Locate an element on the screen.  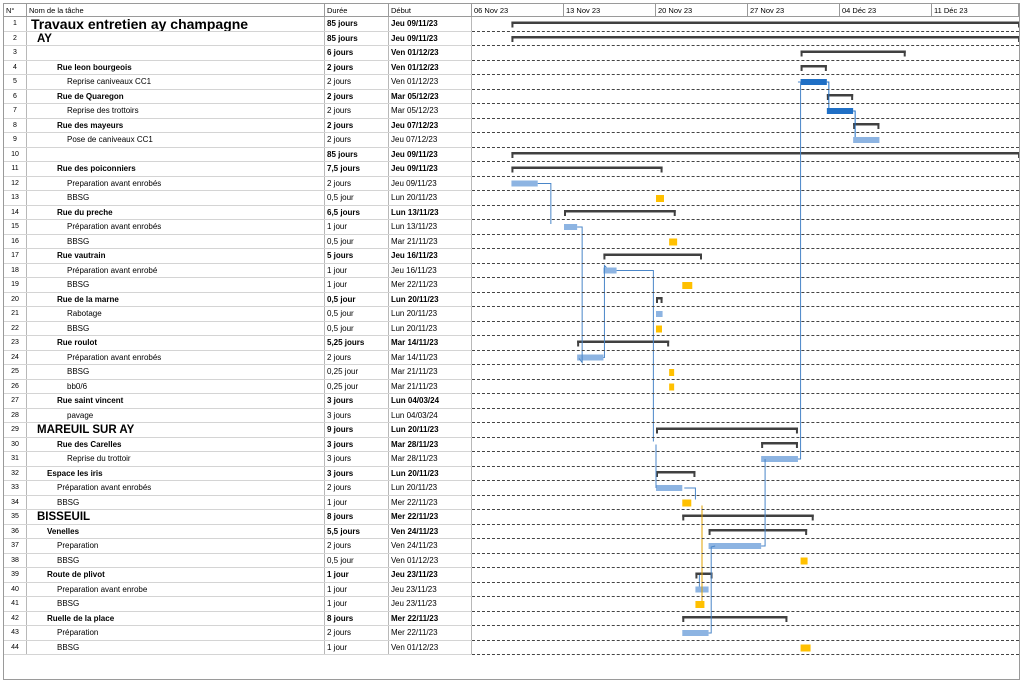
header-duration: Durée is located at coordinates (357, 10).